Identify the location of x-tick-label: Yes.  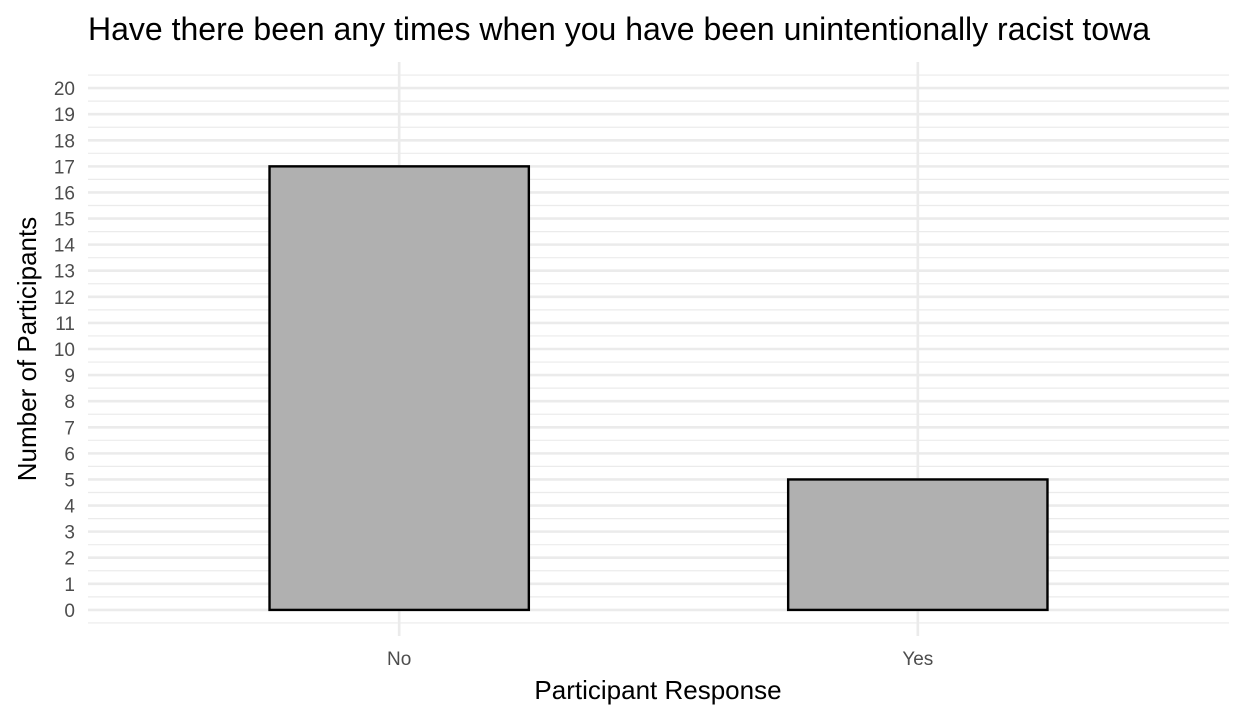
(917, 659).